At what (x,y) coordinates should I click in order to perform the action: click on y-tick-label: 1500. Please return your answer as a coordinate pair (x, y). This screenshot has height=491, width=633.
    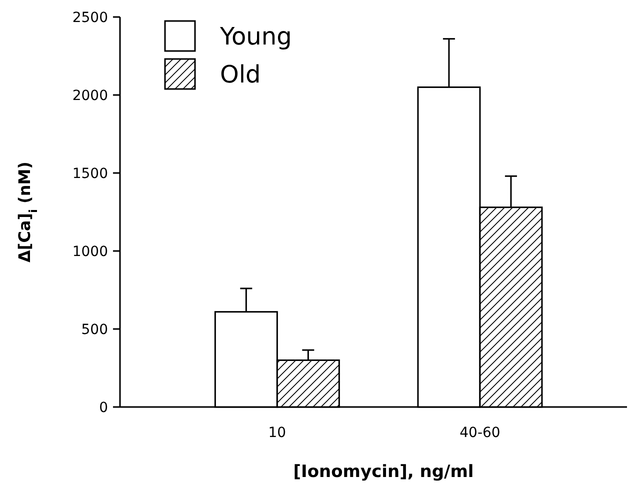
    Looking at the image, I should click on (90, 174).